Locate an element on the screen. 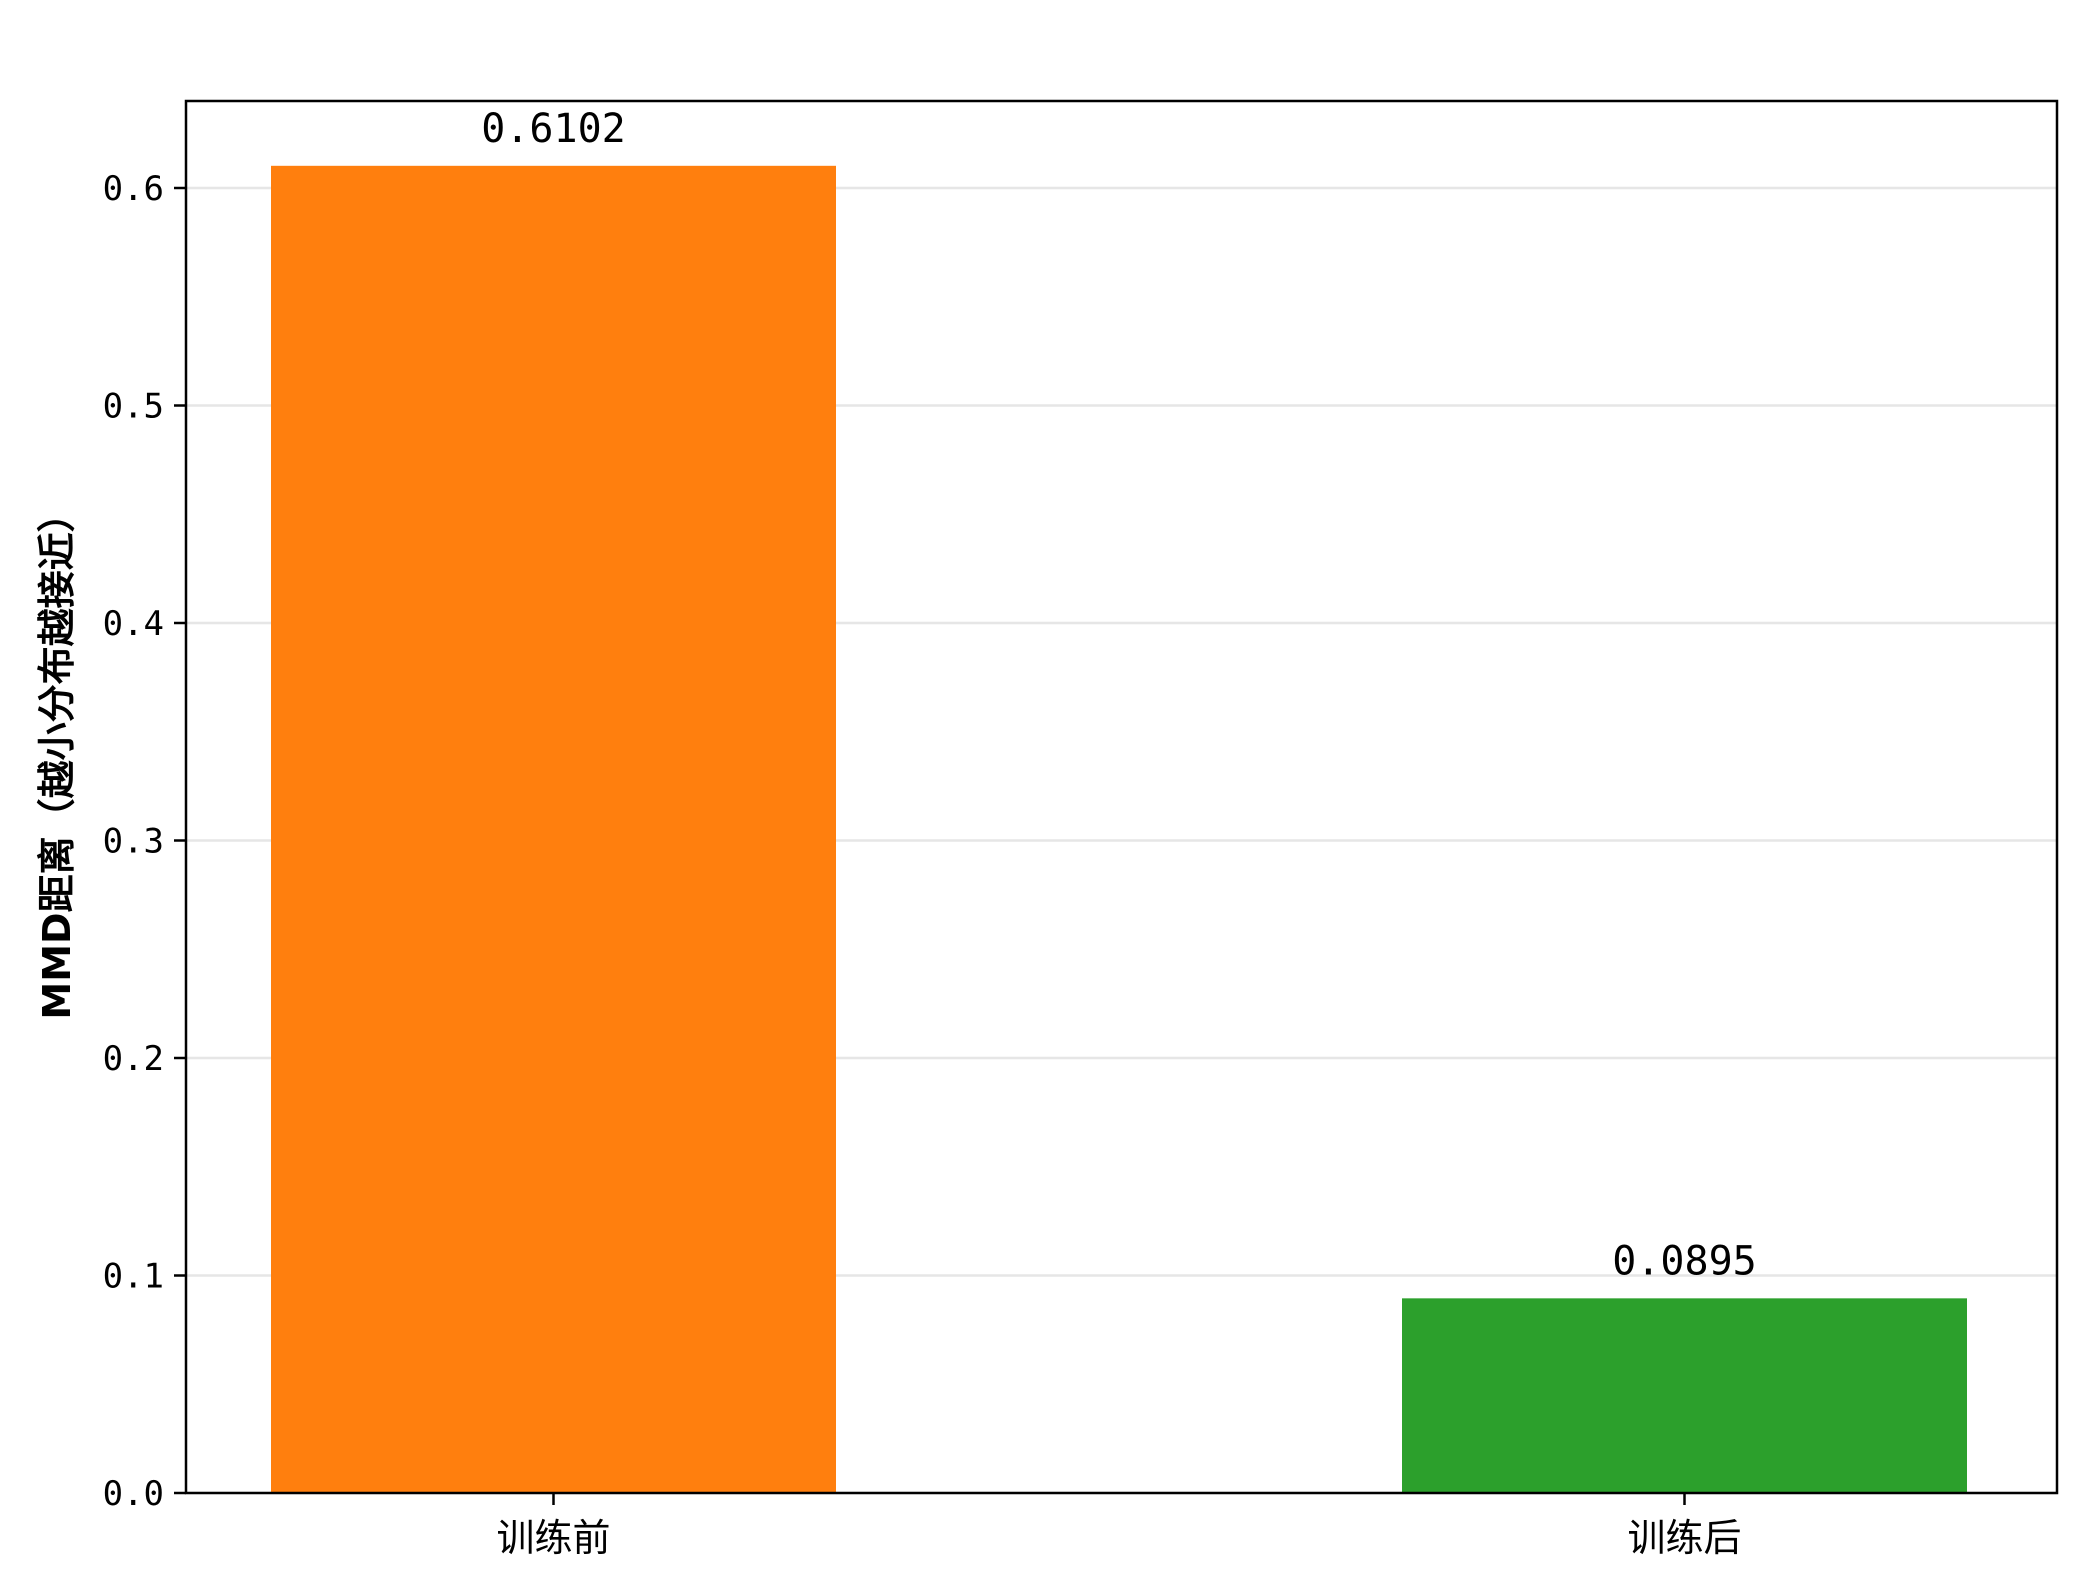  x-tick-label: 训练后 is located at coordinates (1684, 1538).